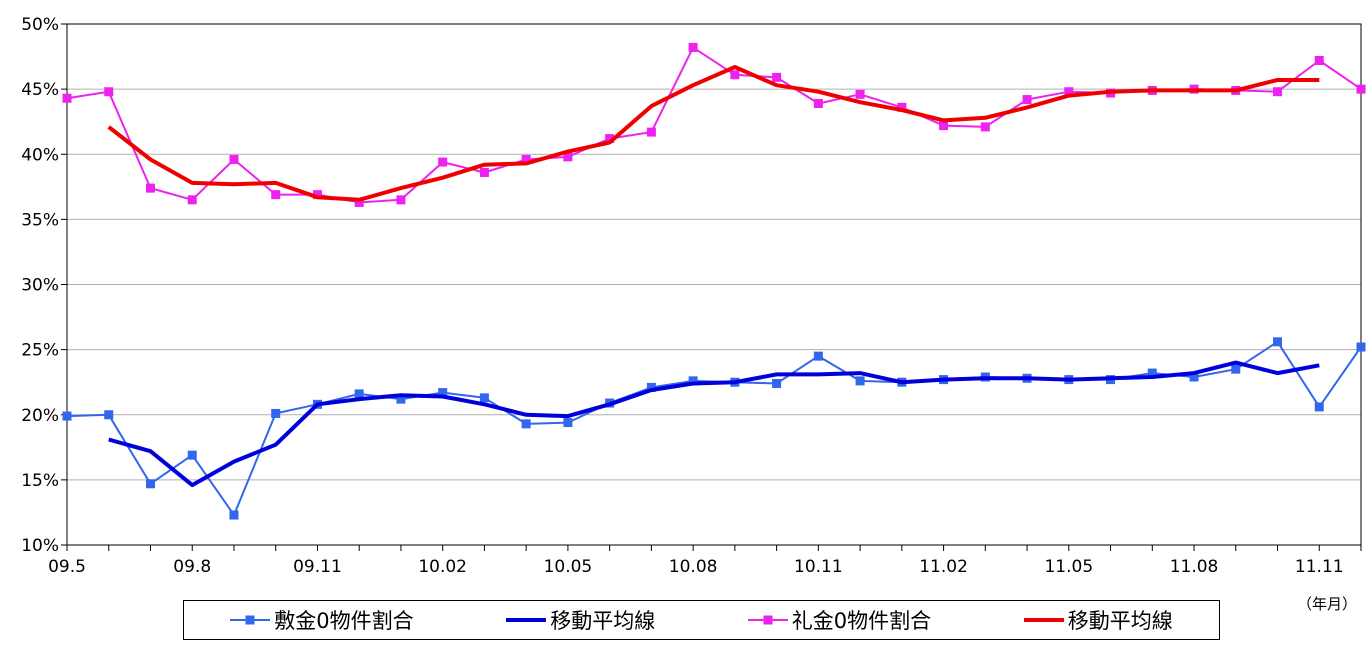 Image resolution: width=1371 pixels, height=645 pixels. I want to click on x-tick-label: 09.8, so click(192, 567).